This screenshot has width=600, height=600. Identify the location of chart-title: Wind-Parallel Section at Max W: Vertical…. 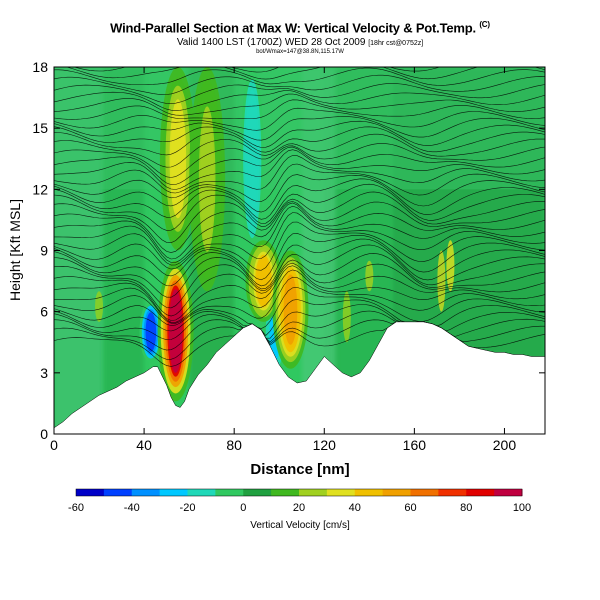
(300, 27).